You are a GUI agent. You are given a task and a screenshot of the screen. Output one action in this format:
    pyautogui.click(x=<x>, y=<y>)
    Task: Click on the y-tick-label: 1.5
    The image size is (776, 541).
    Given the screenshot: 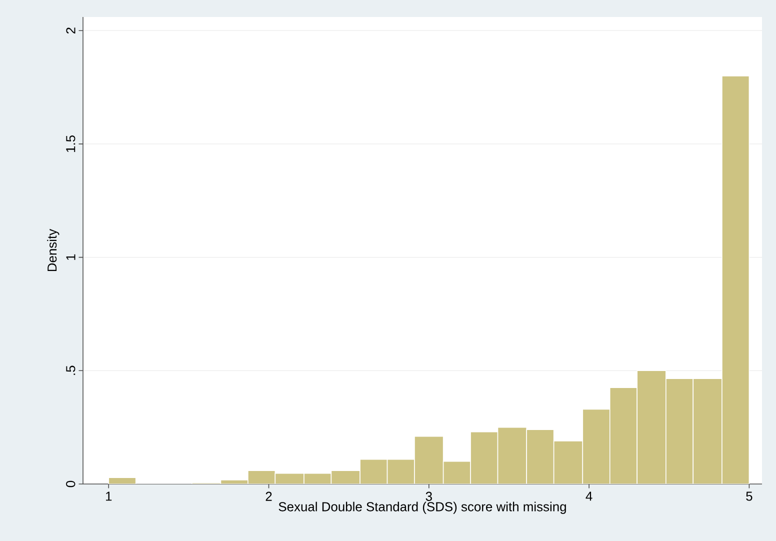 What is the action you would take?
    pyautogui.click(x=71, y=143)
    